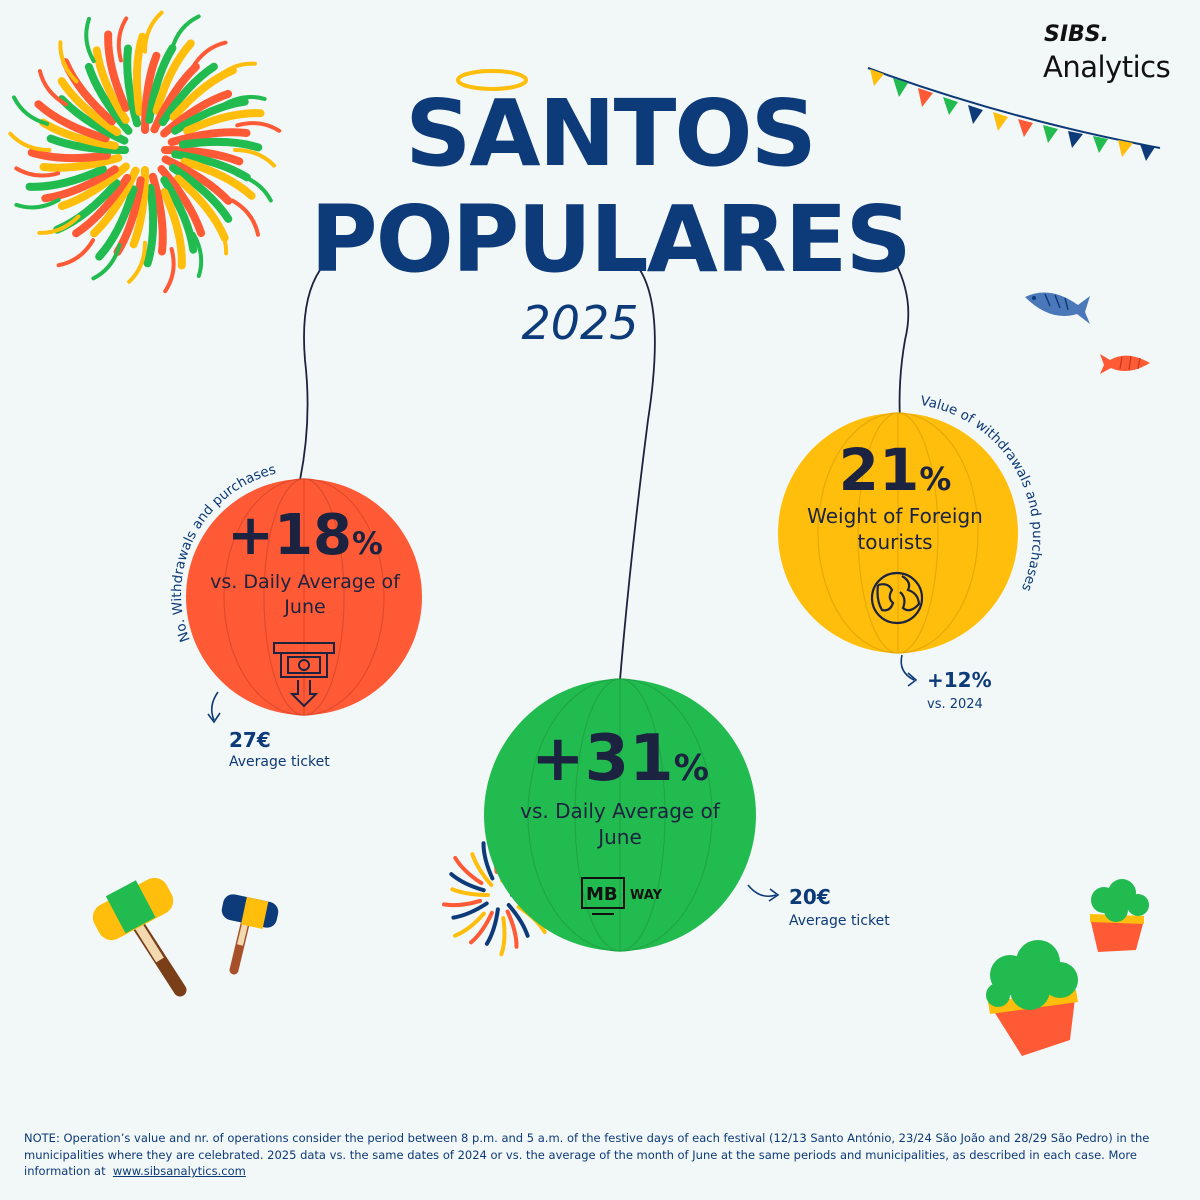  I want to click on mbway-percent: +31%, so click(620, 759).